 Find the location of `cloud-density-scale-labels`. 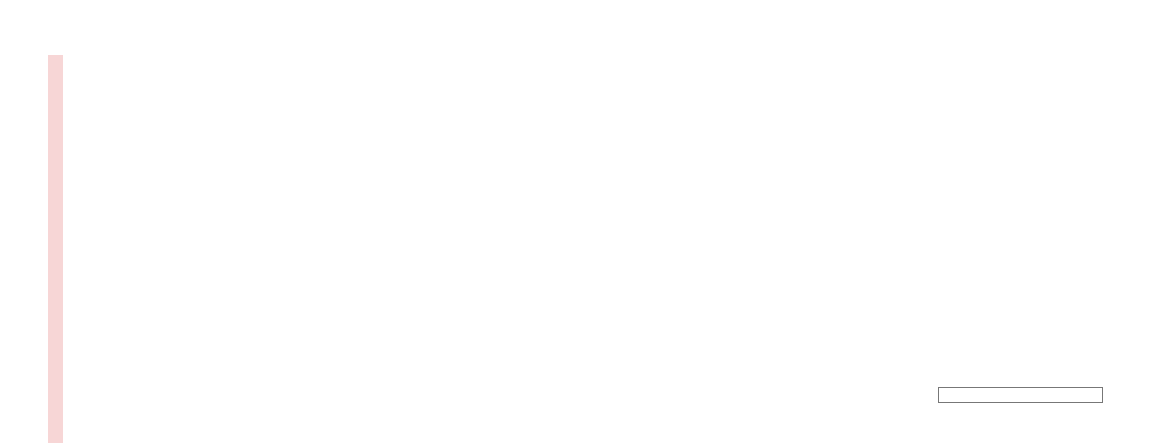

cloud-density-scale-labels is located at coordinates (1020, 415).